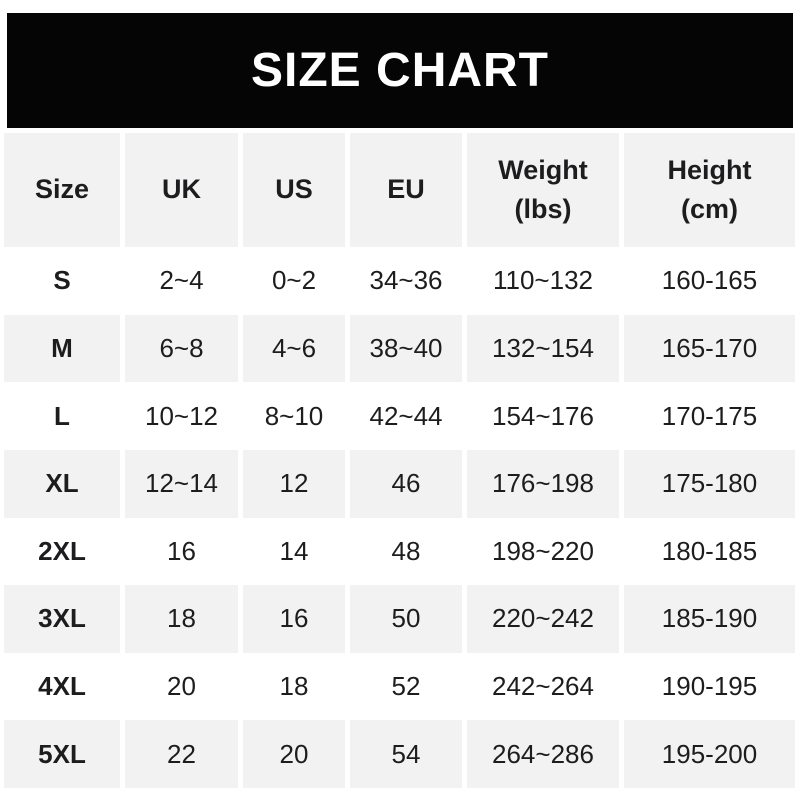  I want to click on column-header-sub: (cm), so click(709, 209).